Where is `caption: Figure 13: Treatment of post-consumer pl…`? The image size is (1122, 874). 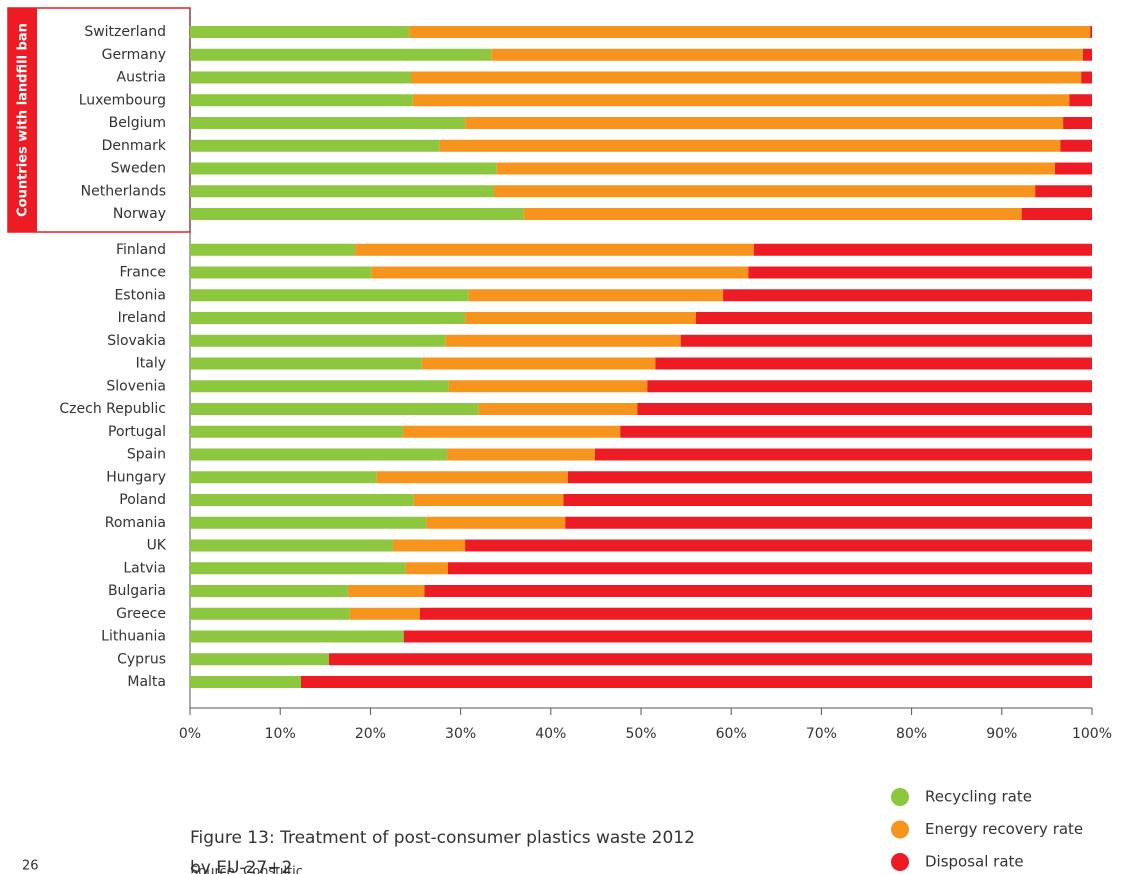 caption: Figure 13: Treatment of post-consumer pl… is located at coordinates (442, 838).